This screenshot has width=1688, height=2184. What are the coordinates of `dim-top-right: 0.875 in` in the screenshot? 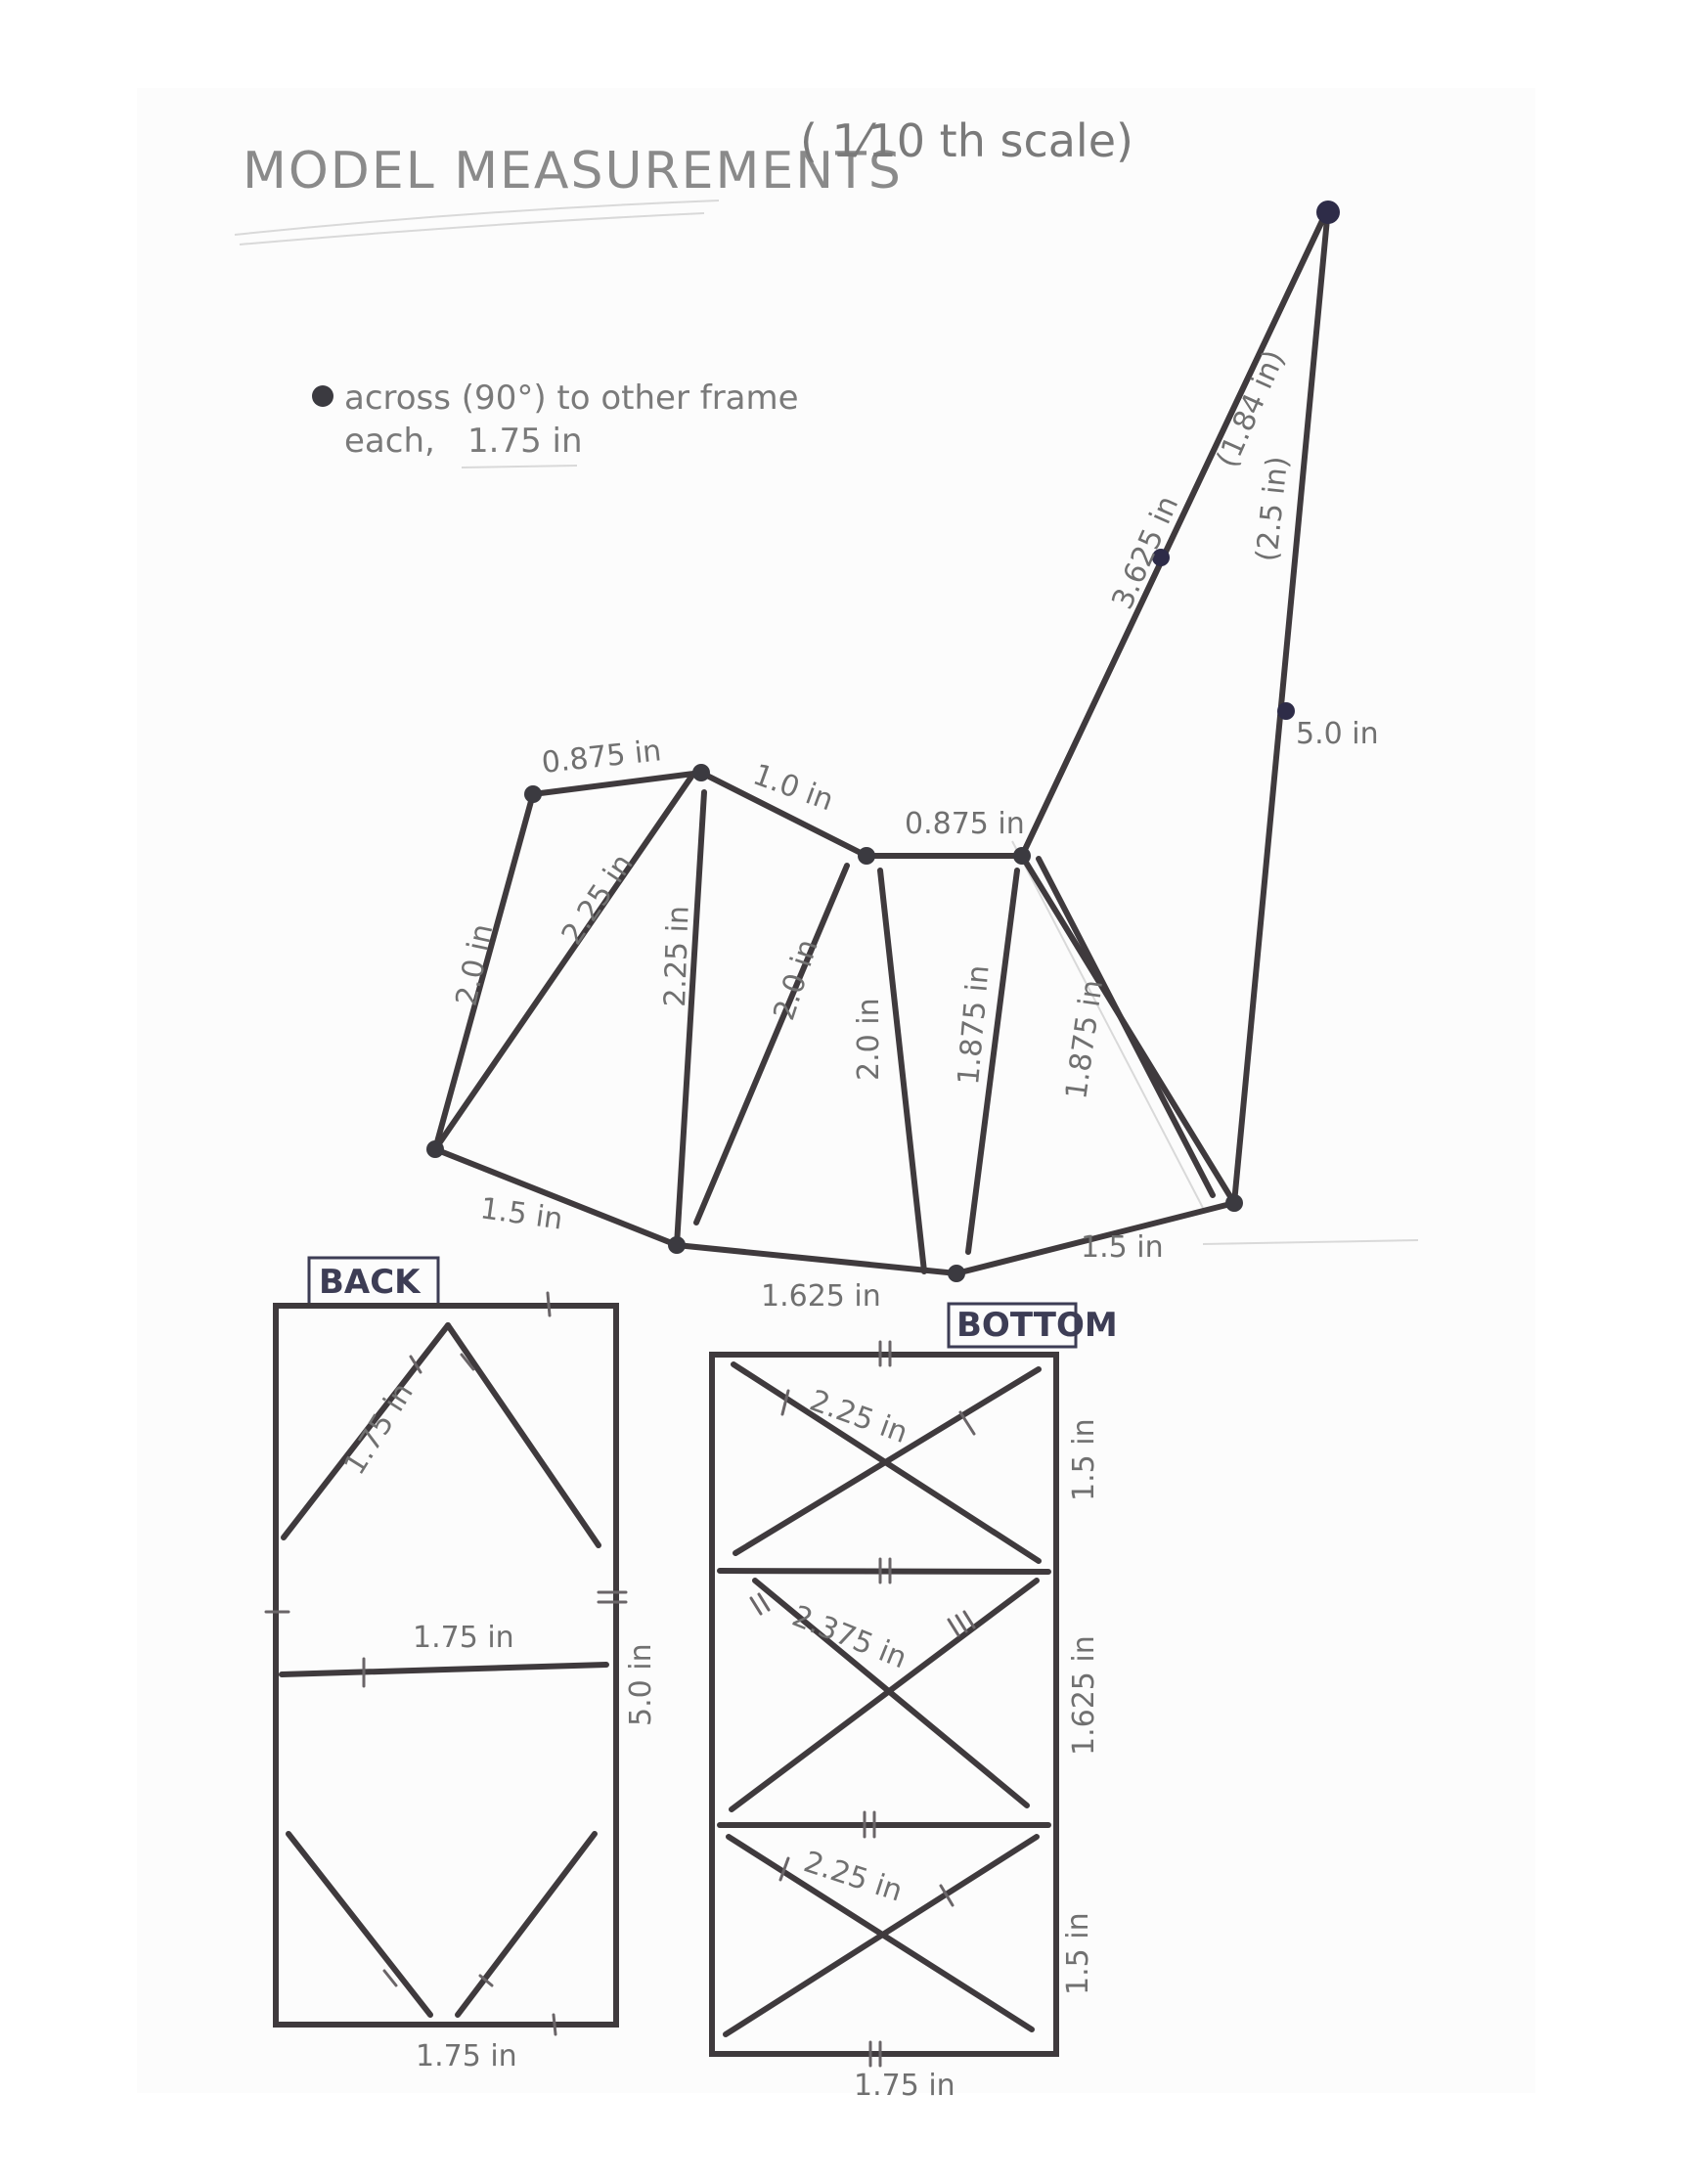 It's located at (965, 824).